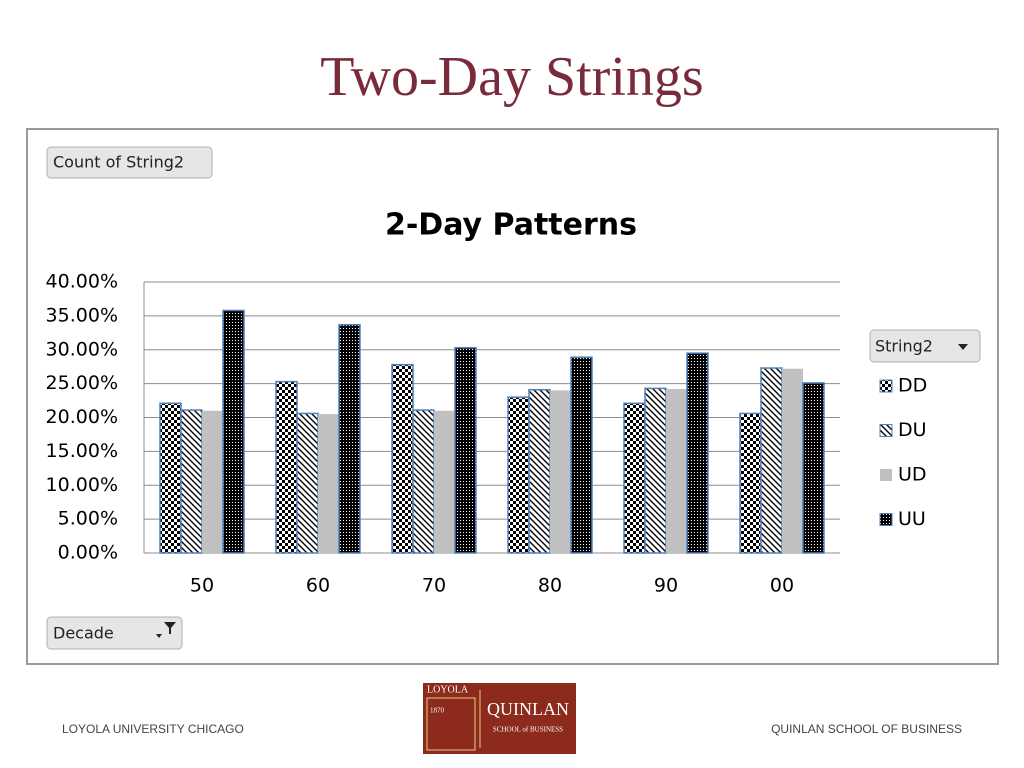 Image resolution: width=1024 pixels, height=768 pixels. I want to click on x-tick-label: 60, so click(318, 586).